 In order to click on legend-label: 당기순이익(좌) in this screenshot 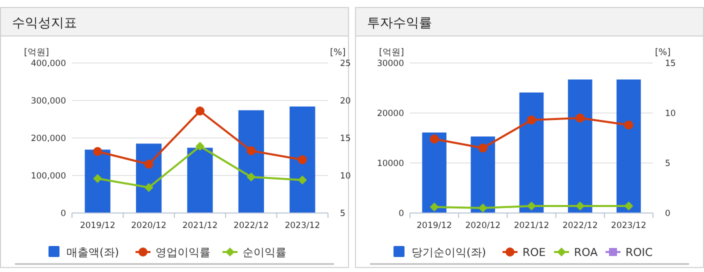, I will do `click(449, 252)`.